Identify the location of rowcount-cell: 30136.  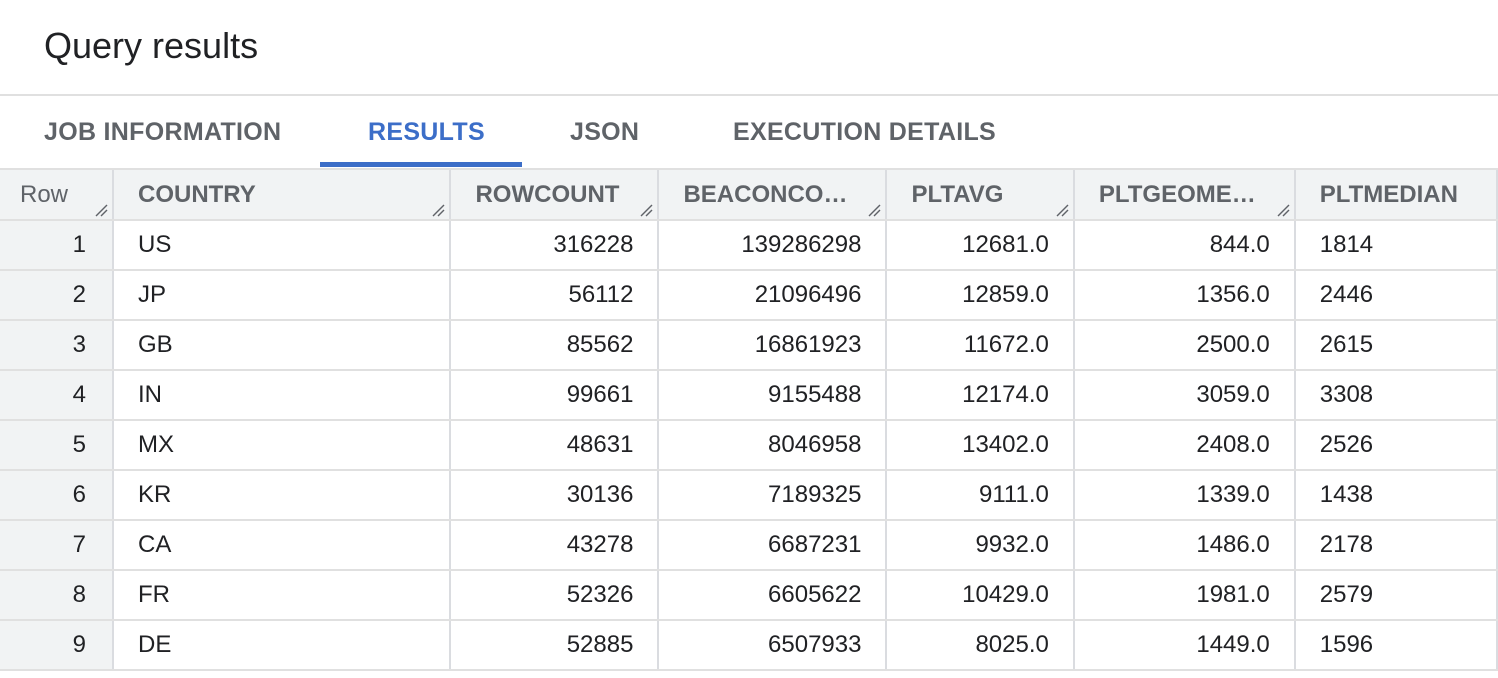
(555, 495).